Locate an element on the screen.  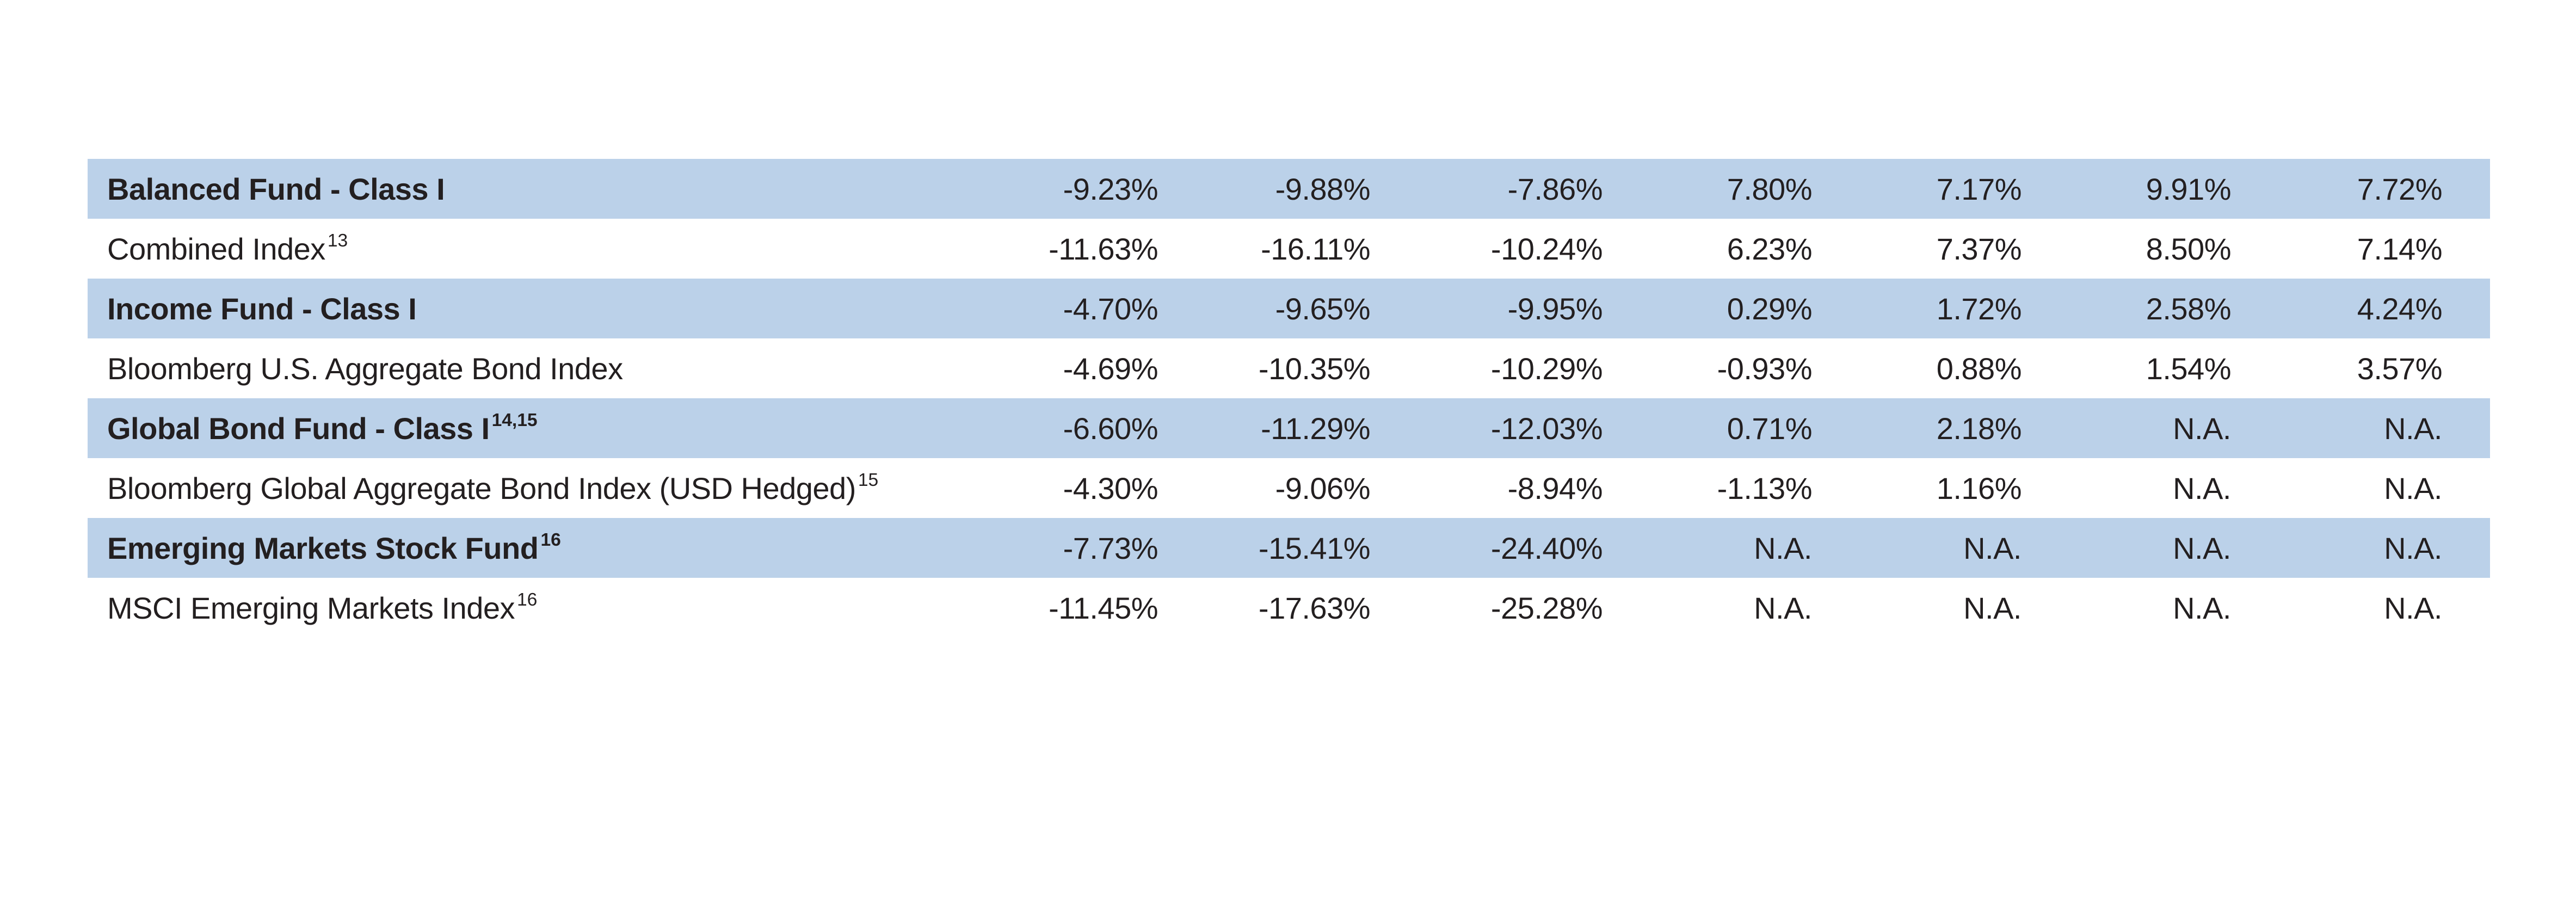
fund-name: Global Bond Fund - Class I 14,15 is located at coordinates (509, 428).